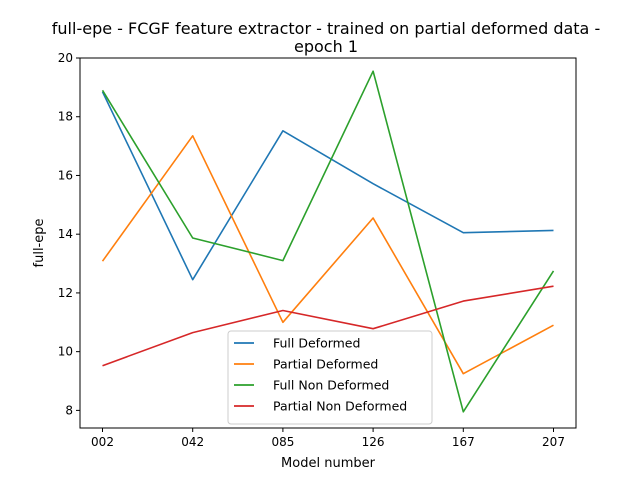 Image resolution: width=640 pixels, height=484 pixels. What do you see at coordinates (102, 442) in the screenshot?
I see `x-tick-label: 002` at bounding box center [102, 442].